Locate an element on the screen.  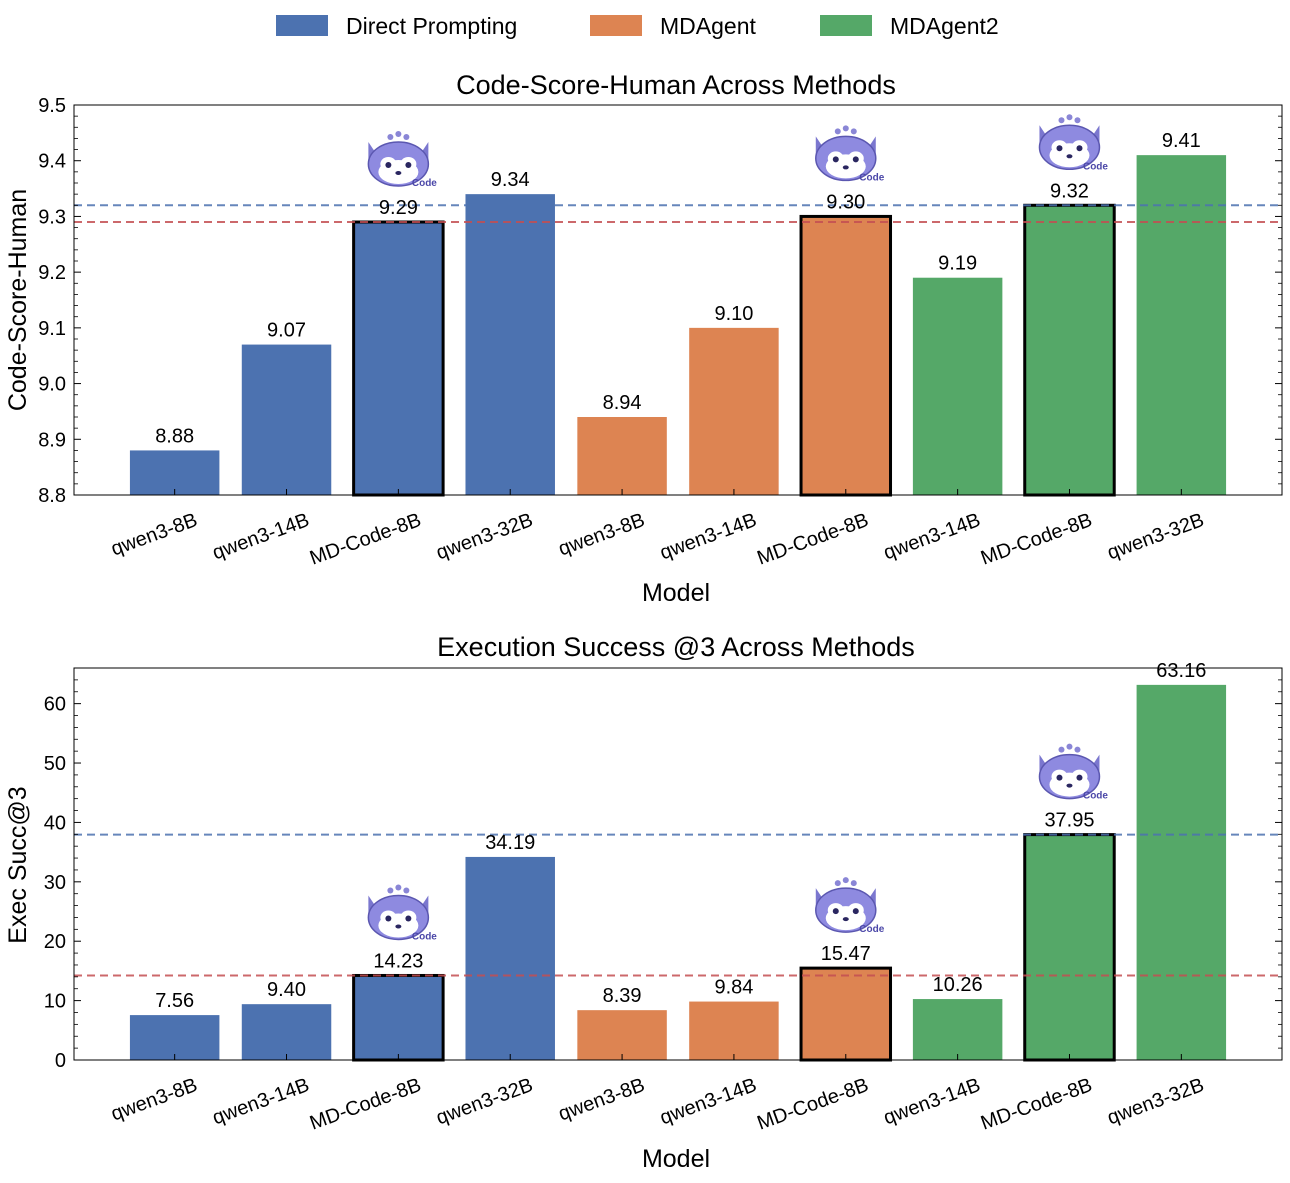
y-tick-label: 10 is located at coordinates (55, 1002).